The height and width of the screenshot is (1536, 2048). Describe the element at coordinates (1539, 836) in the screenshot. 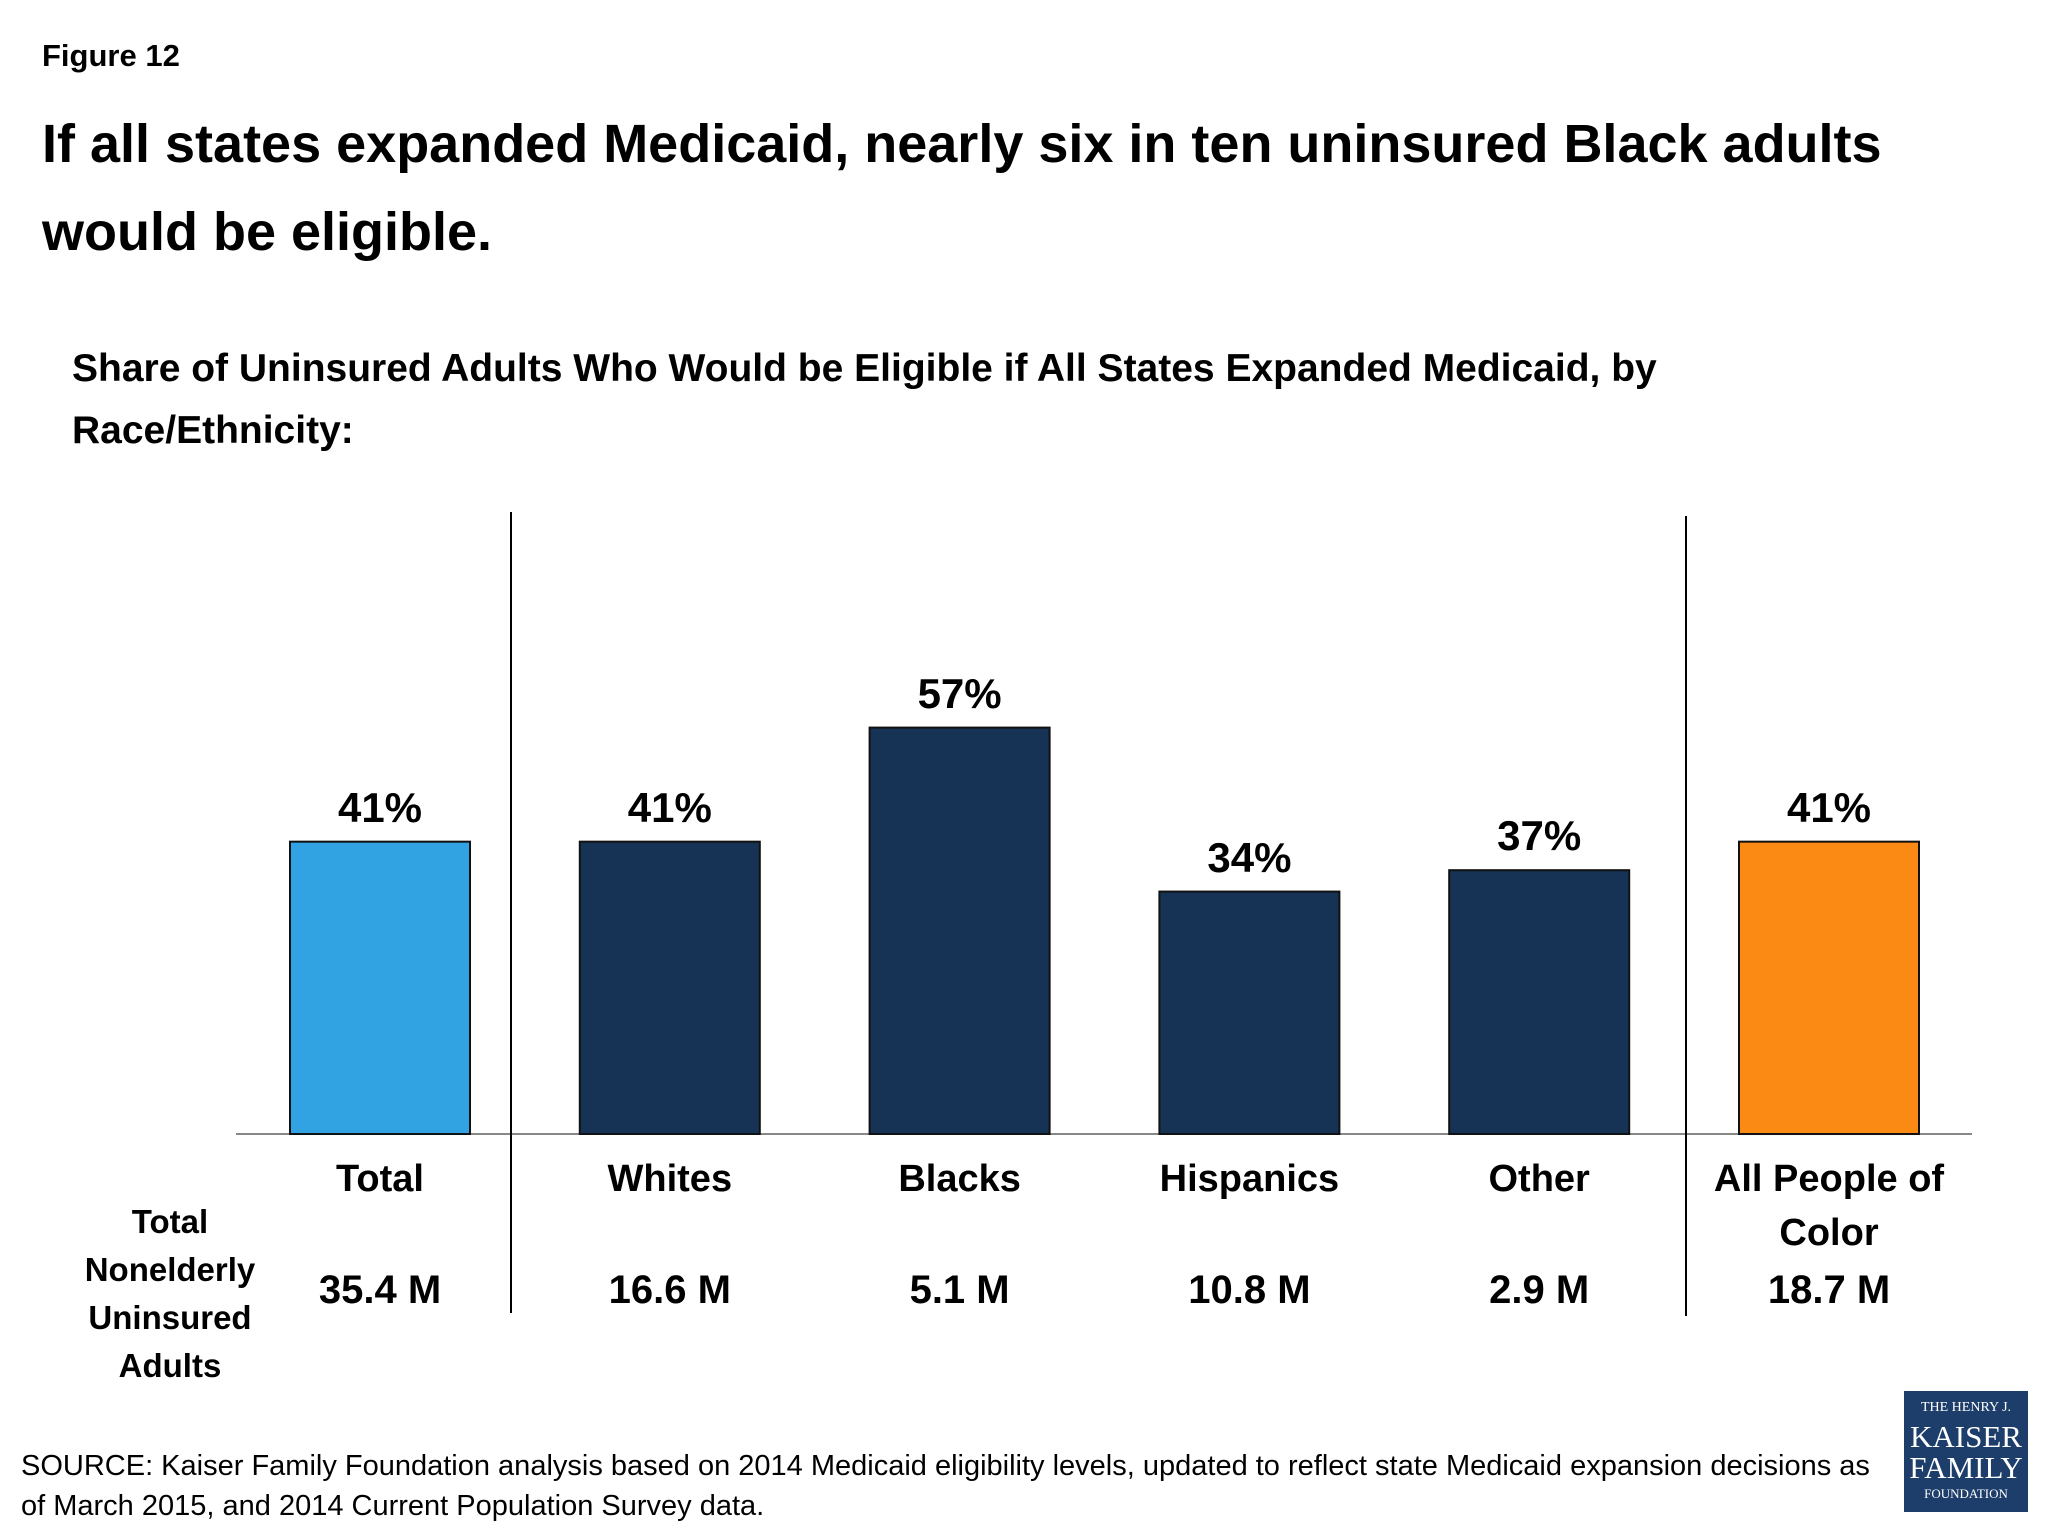

I see `value-label: 37%` at that location.